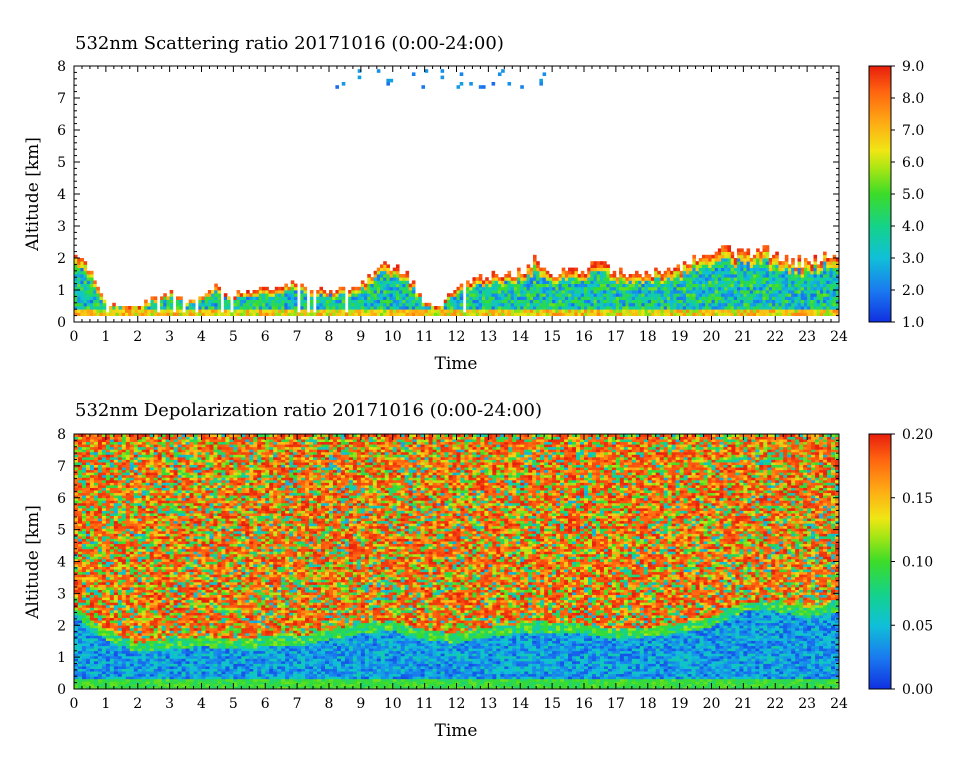 The image size is (960, 770). Describe the element at coordinates (61, 67) in the screenshot. I see `y-tick-label: 8` at that location.